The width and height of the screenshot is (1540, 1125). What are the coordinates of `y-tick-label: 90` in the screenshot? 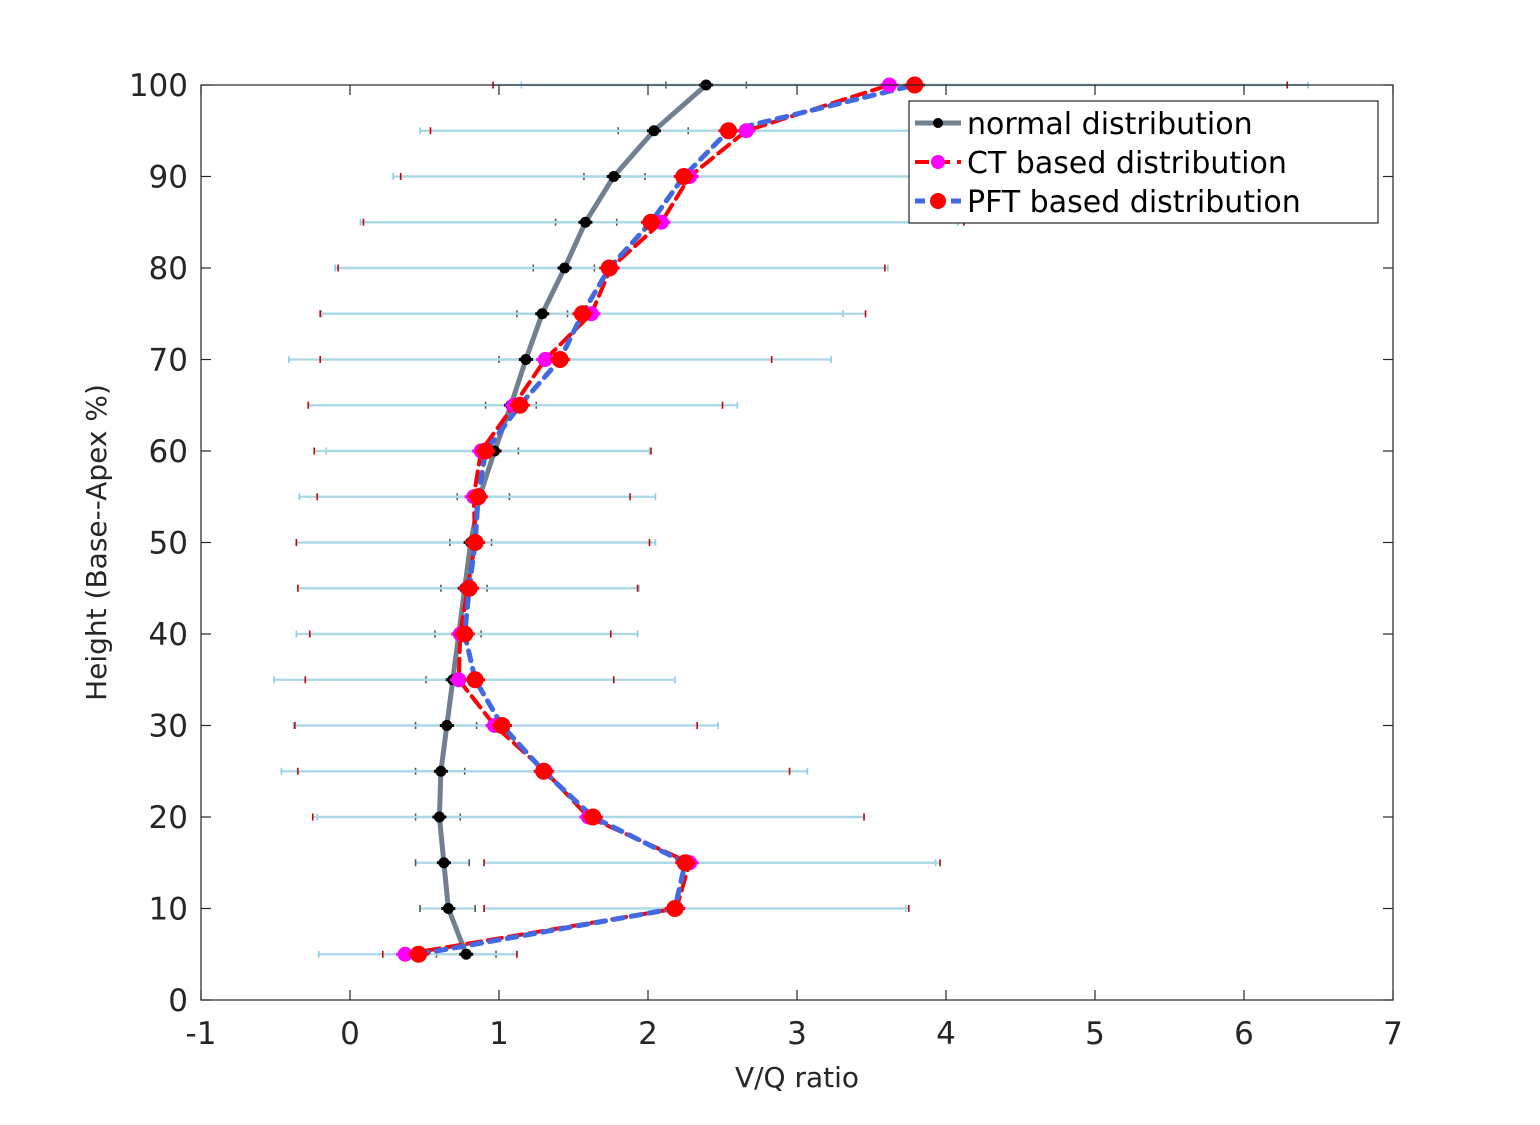 It's located at (168, 178).